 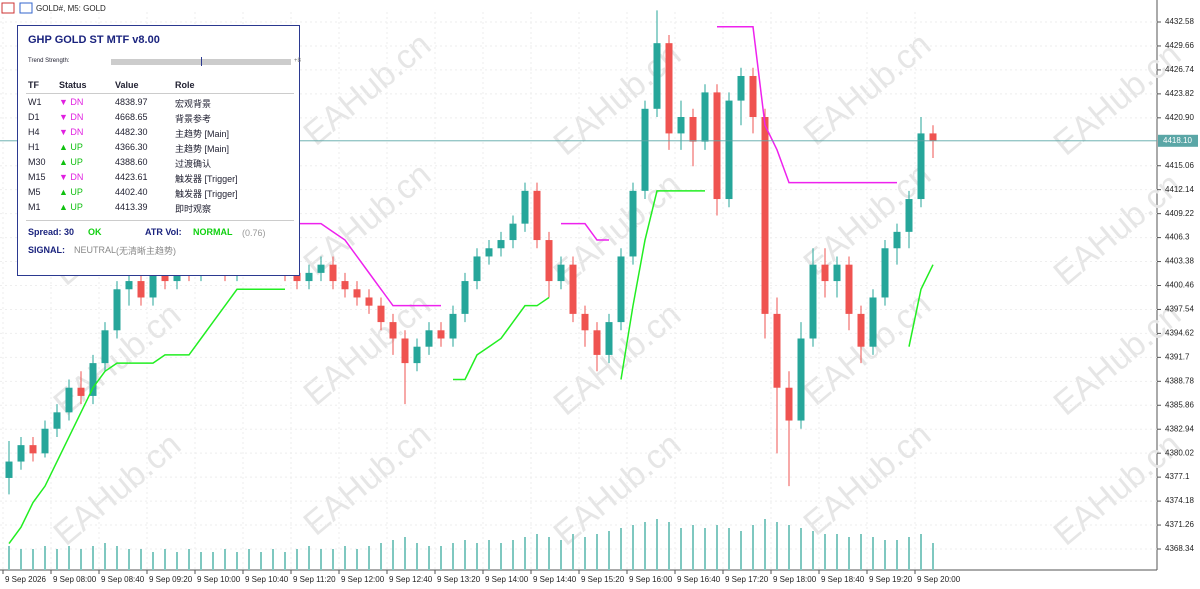 What do you see at coordinates (1179, 261) in the screenshot?
I see `y-tick-label: 4403.38` at bounding box center [1179, 261].